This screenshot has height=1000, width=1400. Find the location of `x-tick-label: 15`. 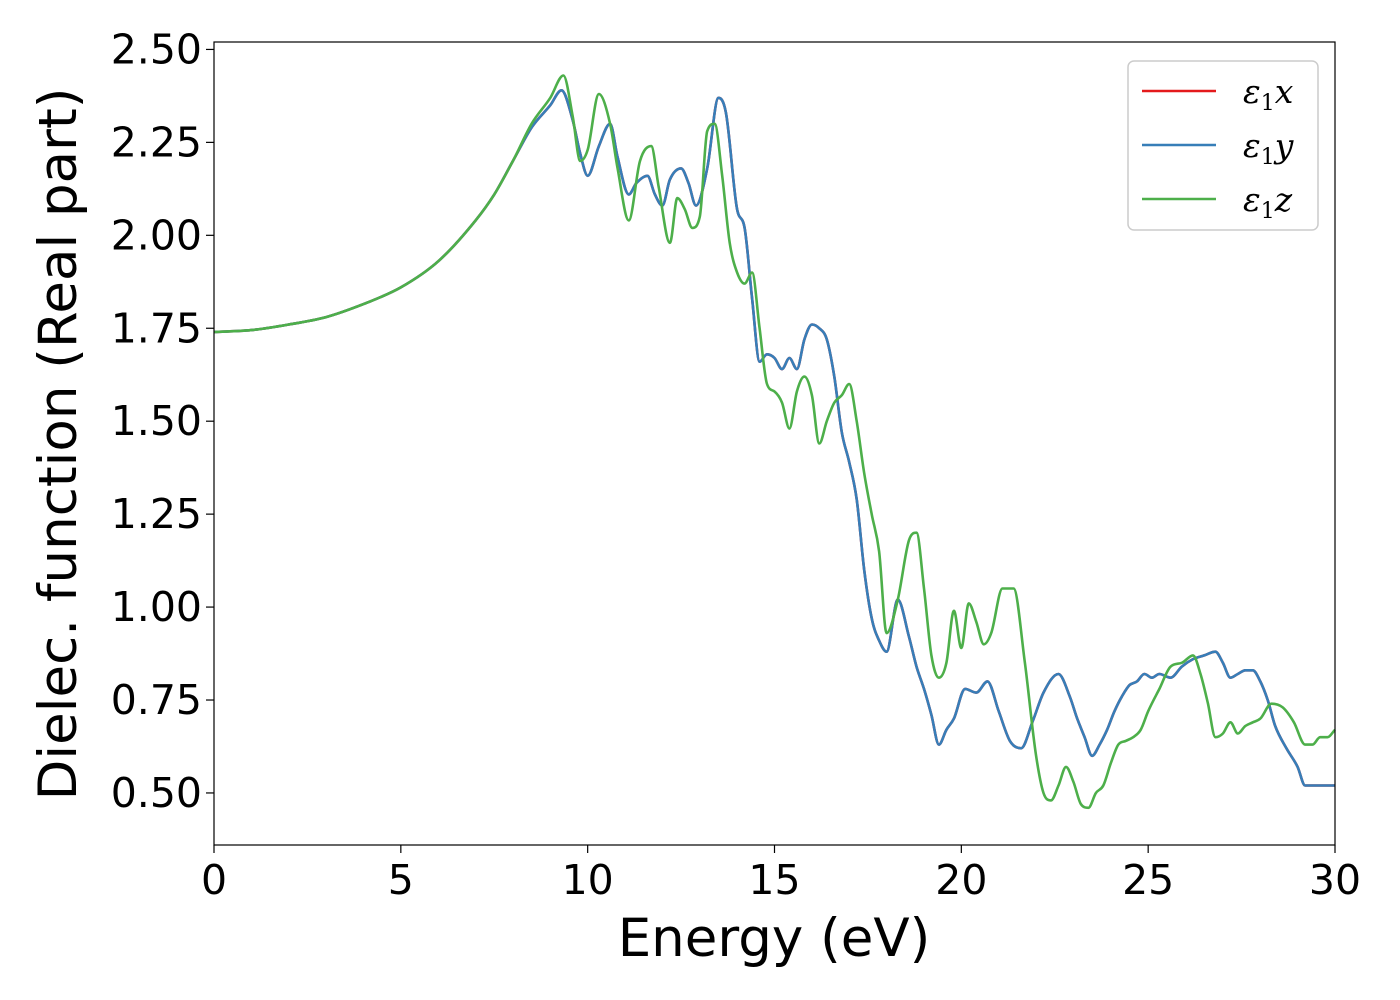

x-tick-label: 15 is located at coordinates (774, 880).